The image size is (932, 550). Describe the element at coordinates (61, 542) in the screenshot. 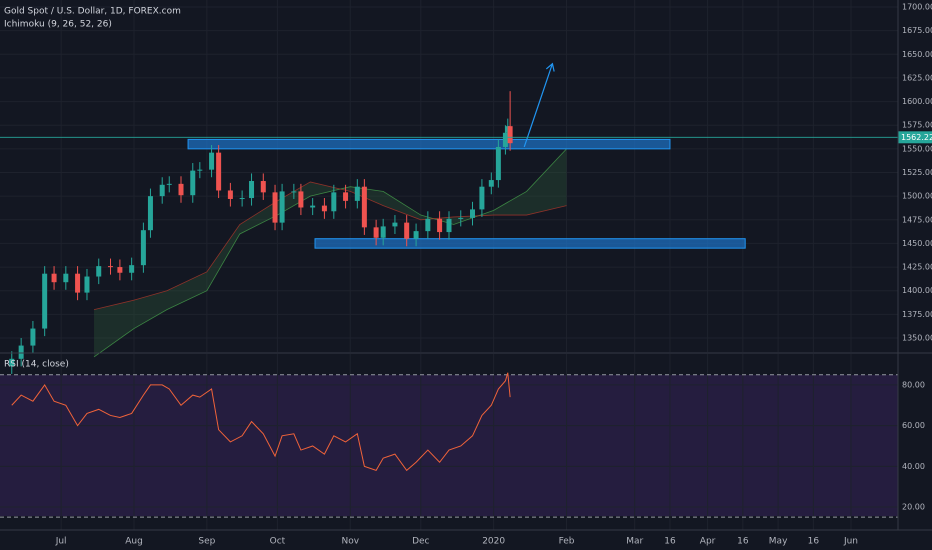

I see `x-tick-label: Jul` at that location.